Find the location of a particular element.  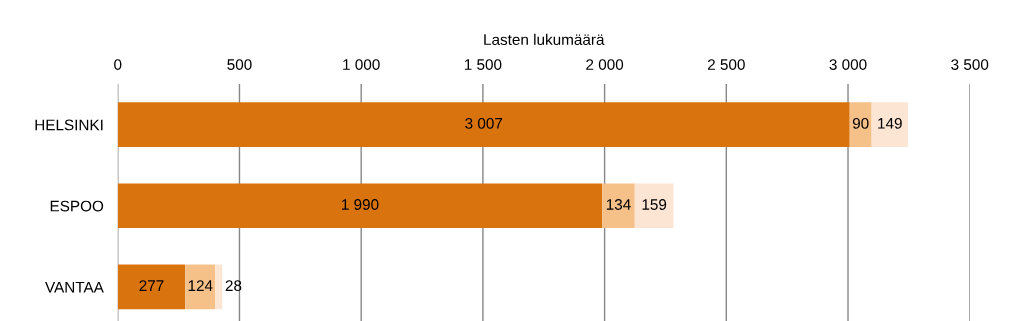

data-label: 124 is located at coordinates (200, 285).